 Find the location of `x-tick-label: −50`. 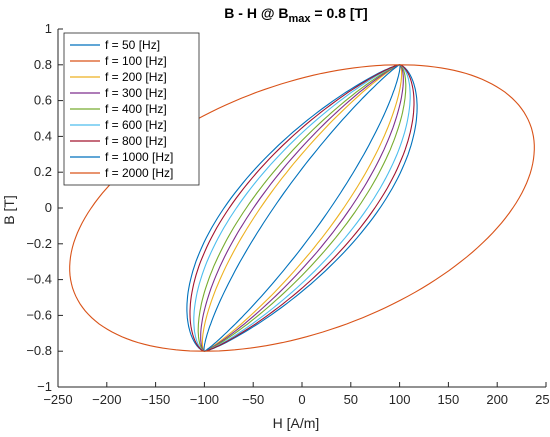

x-tick-label: −50 is located at coordinates (253, 399).